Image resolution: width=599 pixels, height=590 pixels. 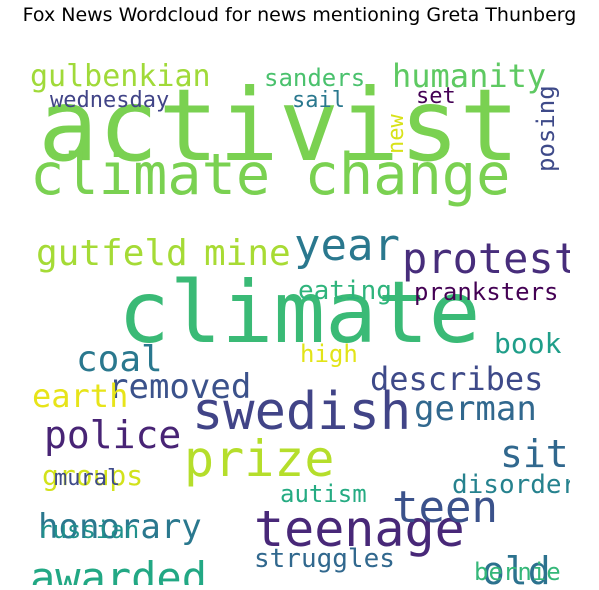 I want to click on word-sanders: sanders, so click(x=315, y=78).